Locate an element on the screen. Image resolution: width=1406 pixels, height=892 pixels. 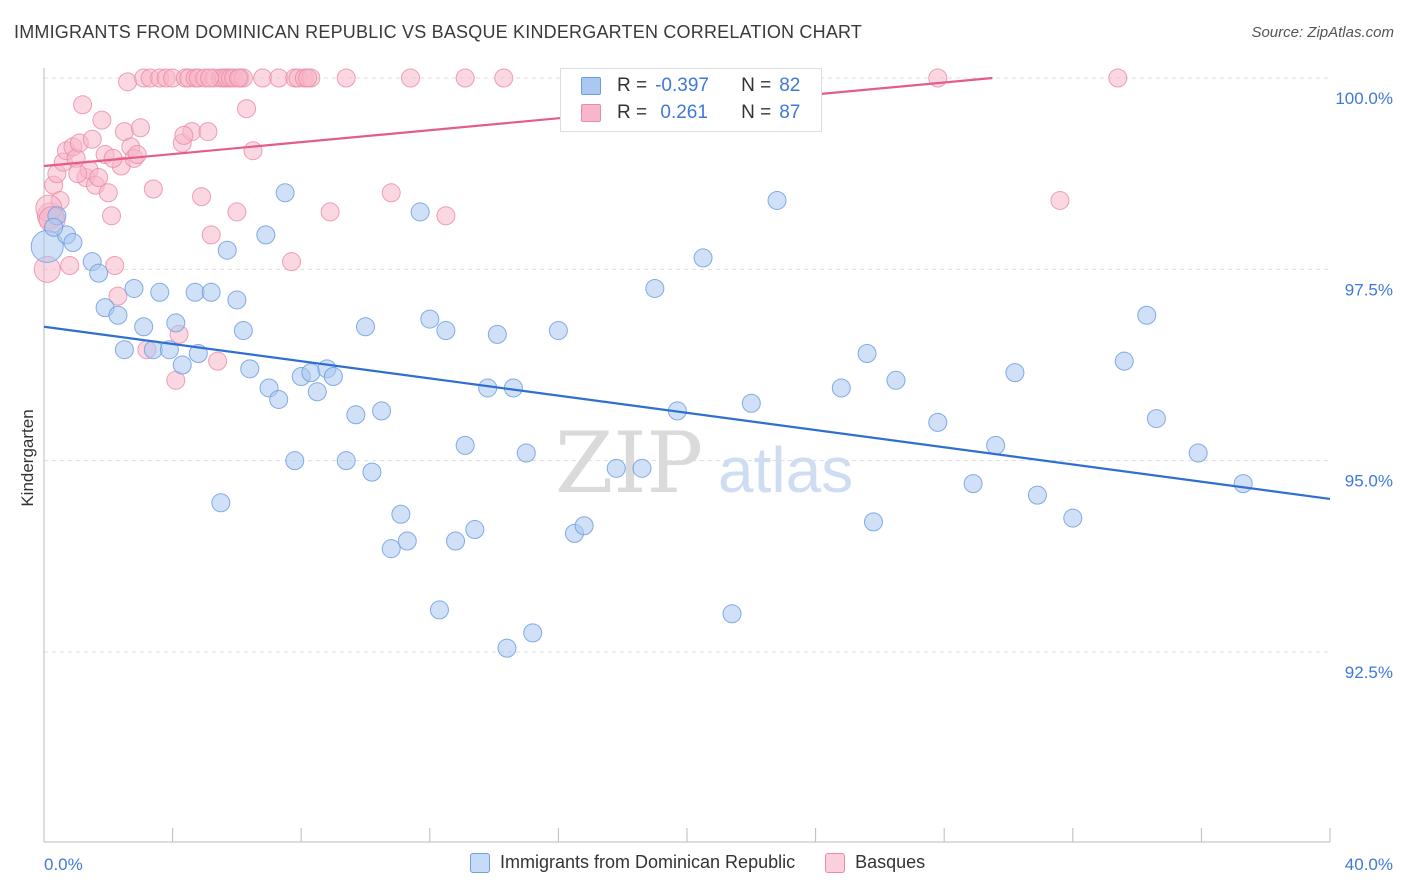
legend-item-basques: Basques is located at coordinates (875, 862).